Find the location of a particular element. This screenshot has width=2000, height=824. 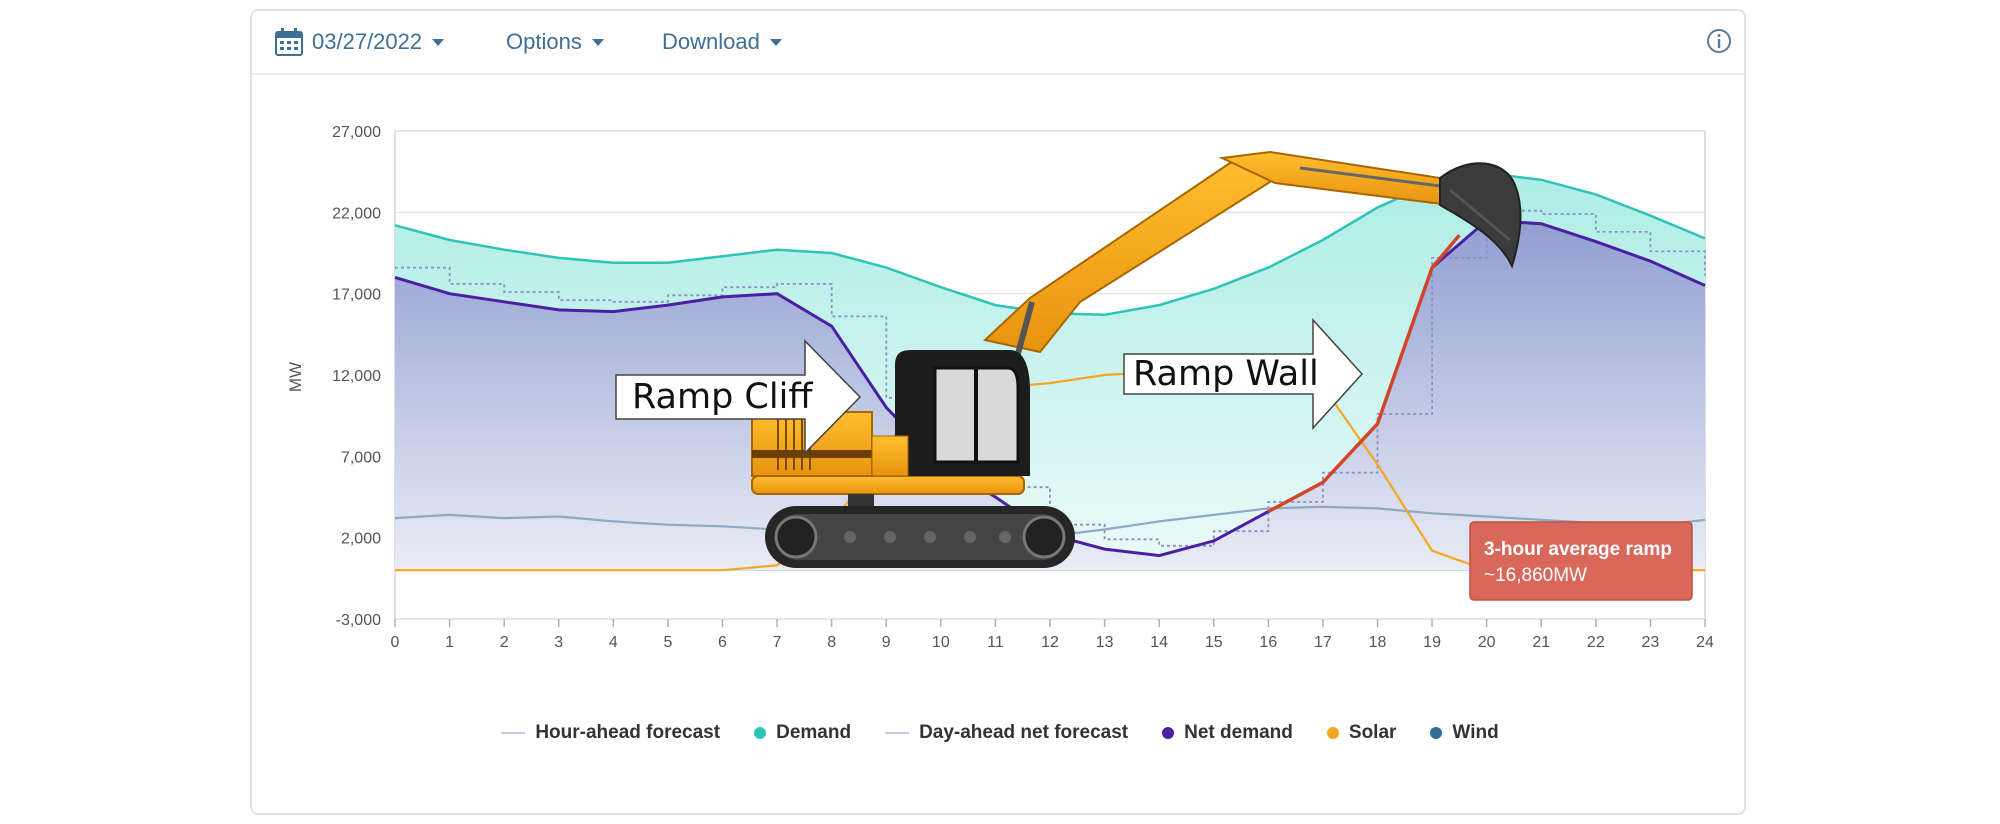

y-tick-label: -3,000 is located at coordinates (358, 620).